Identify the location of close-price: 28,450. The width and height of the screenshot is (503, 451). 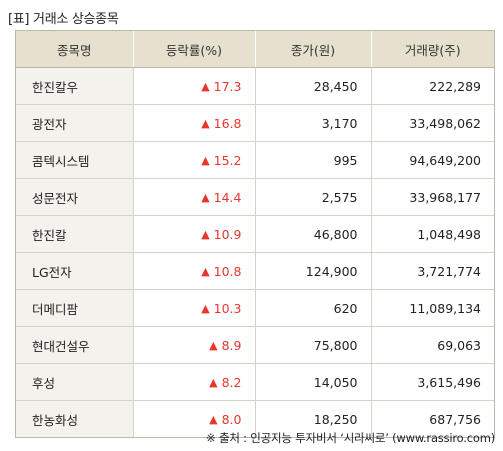
(312, 86).